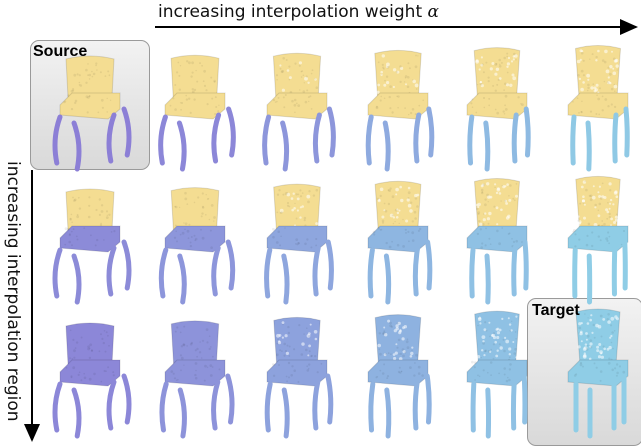 The height and width of the screenshot is (446, 641). What do you see at coordinates (299, 377) in the screenshot?
I see `chair-r2-c2` at bounding box center [299, 377].